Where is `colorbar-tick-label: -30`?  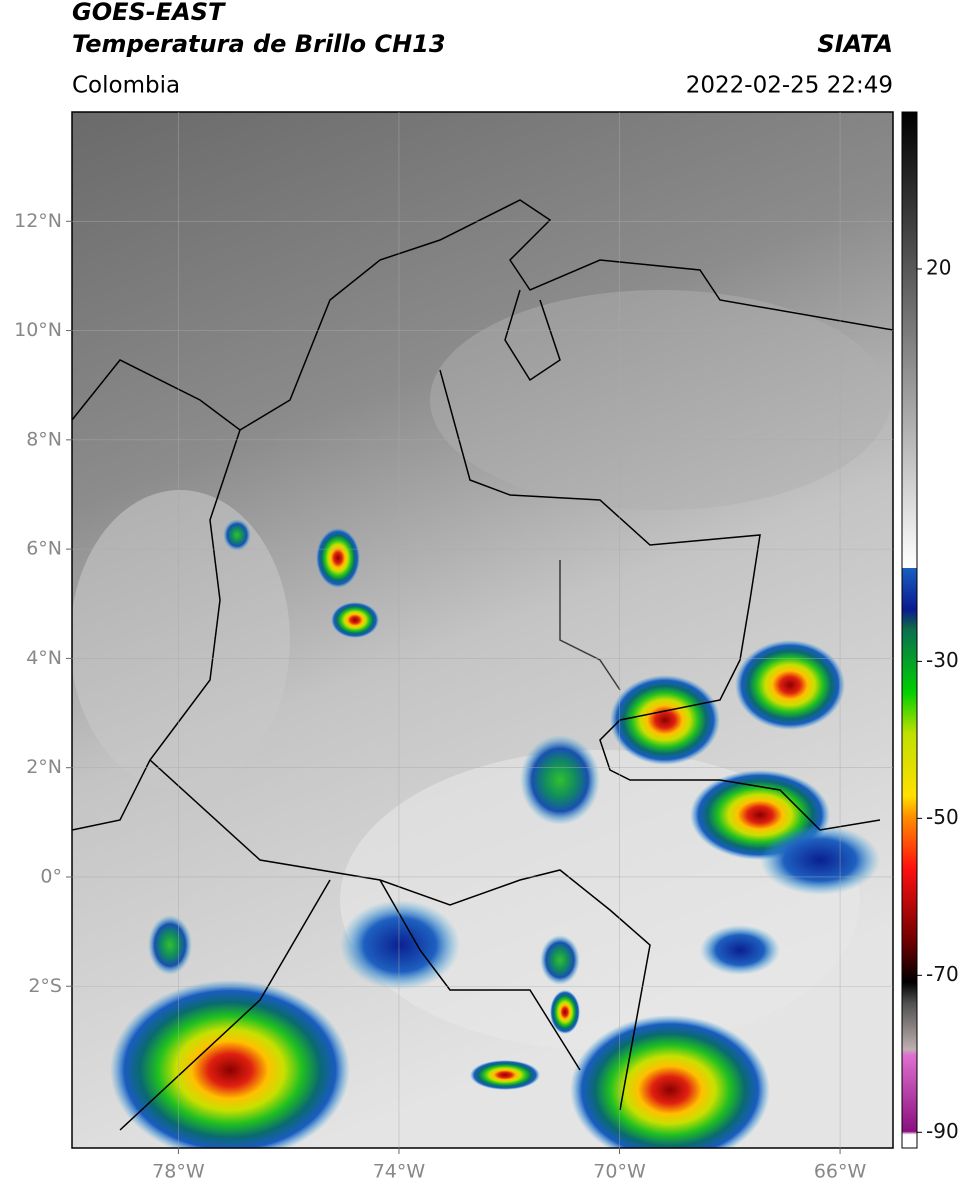 colorbar-tick-label: -30 is located at coordinates (942, 660).